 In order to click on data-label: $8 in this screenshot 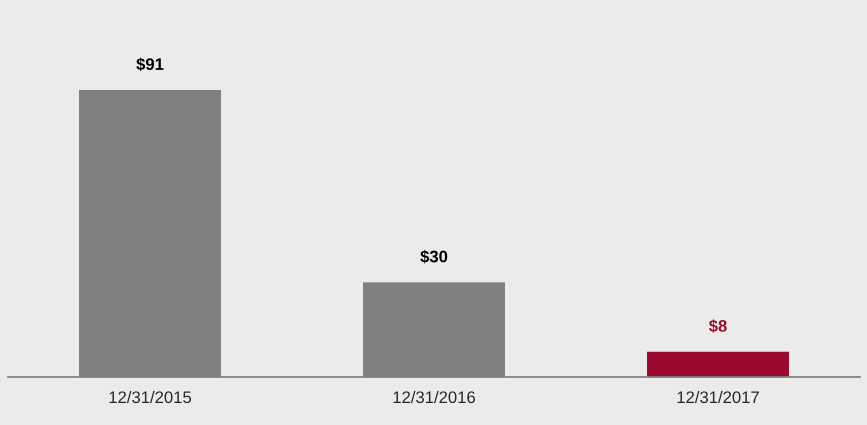, I will do `click(717, 326)`.